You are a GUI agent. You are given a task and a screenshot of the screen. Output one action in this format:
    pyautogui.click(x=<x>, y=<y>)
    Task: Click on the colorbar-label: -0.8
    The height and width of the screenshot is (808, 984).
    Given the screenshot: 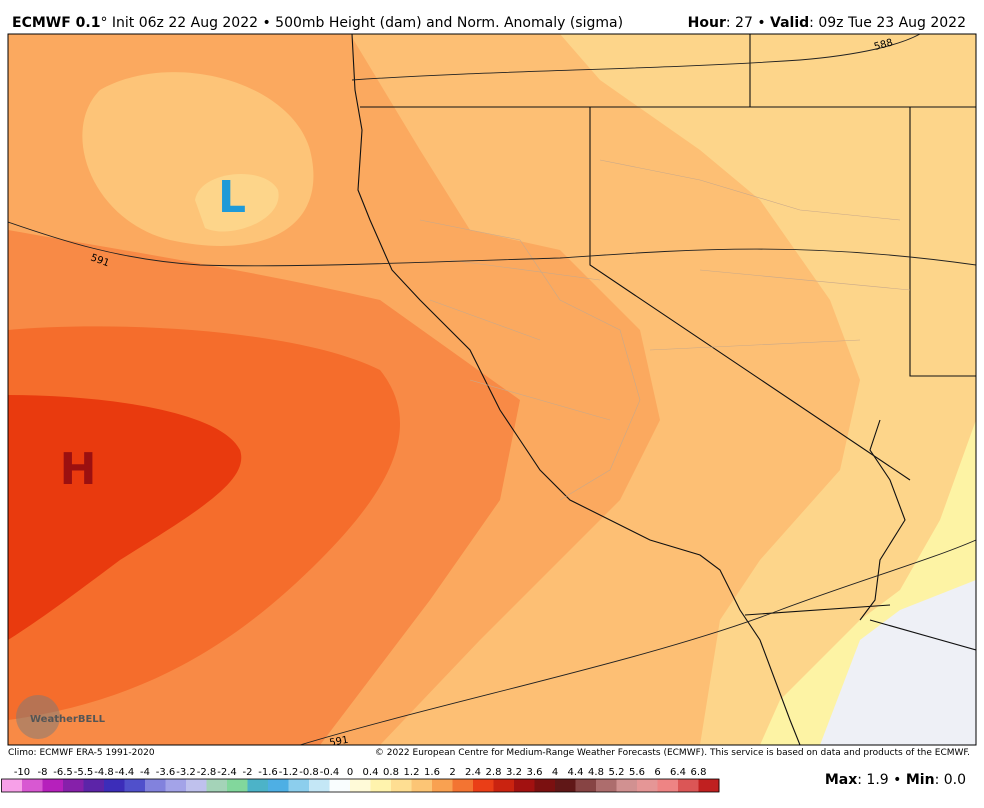 What is the action you would take?
    pyautogui.click(x=309, y=772)
    